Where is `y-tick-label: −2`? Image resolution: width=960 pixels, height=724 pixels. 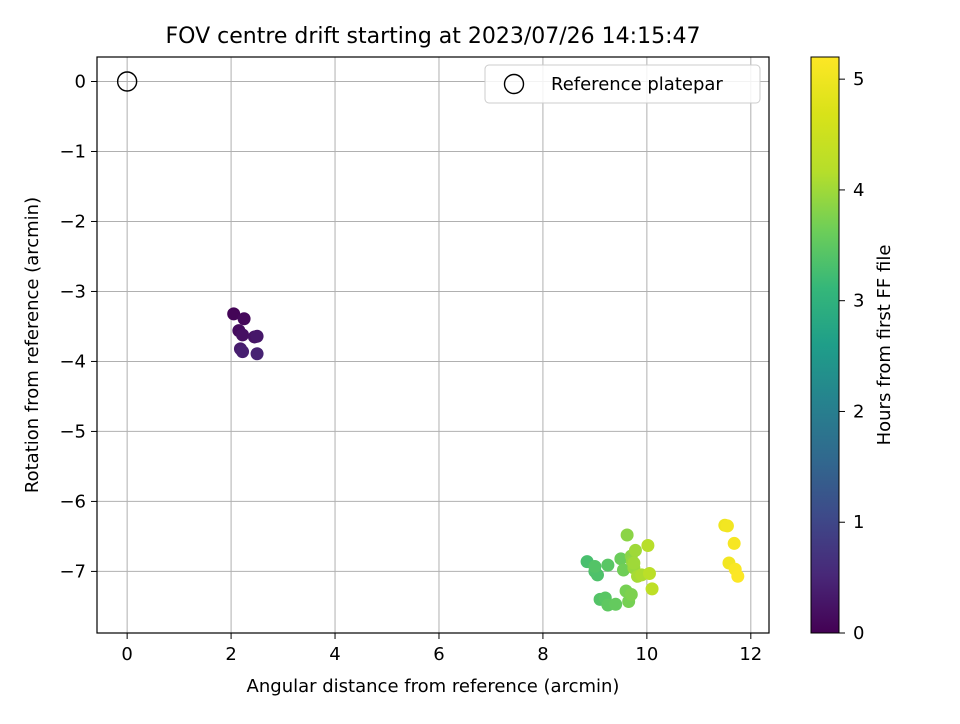
y-tick-label: −2 is located at coordinates (72, 221).